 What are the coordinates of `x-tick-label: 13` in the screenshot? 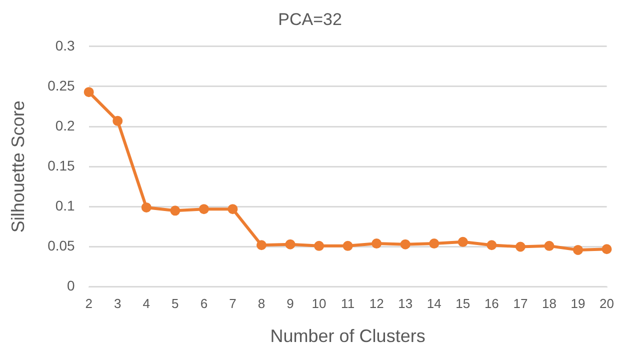 It's located at (405, 304).